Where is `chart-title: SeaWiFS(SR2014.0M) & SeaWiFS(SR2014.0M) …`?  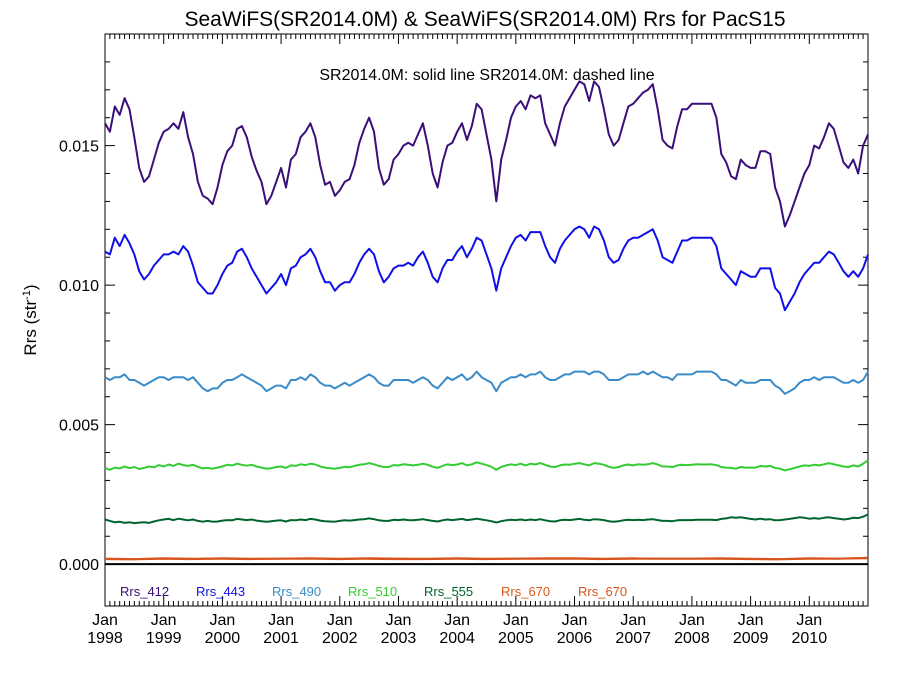 chart-title: SeaWiFS(SR2014.0M) & SeaWiFS(SR2014.0M) … is located at coordinates (484, 19).